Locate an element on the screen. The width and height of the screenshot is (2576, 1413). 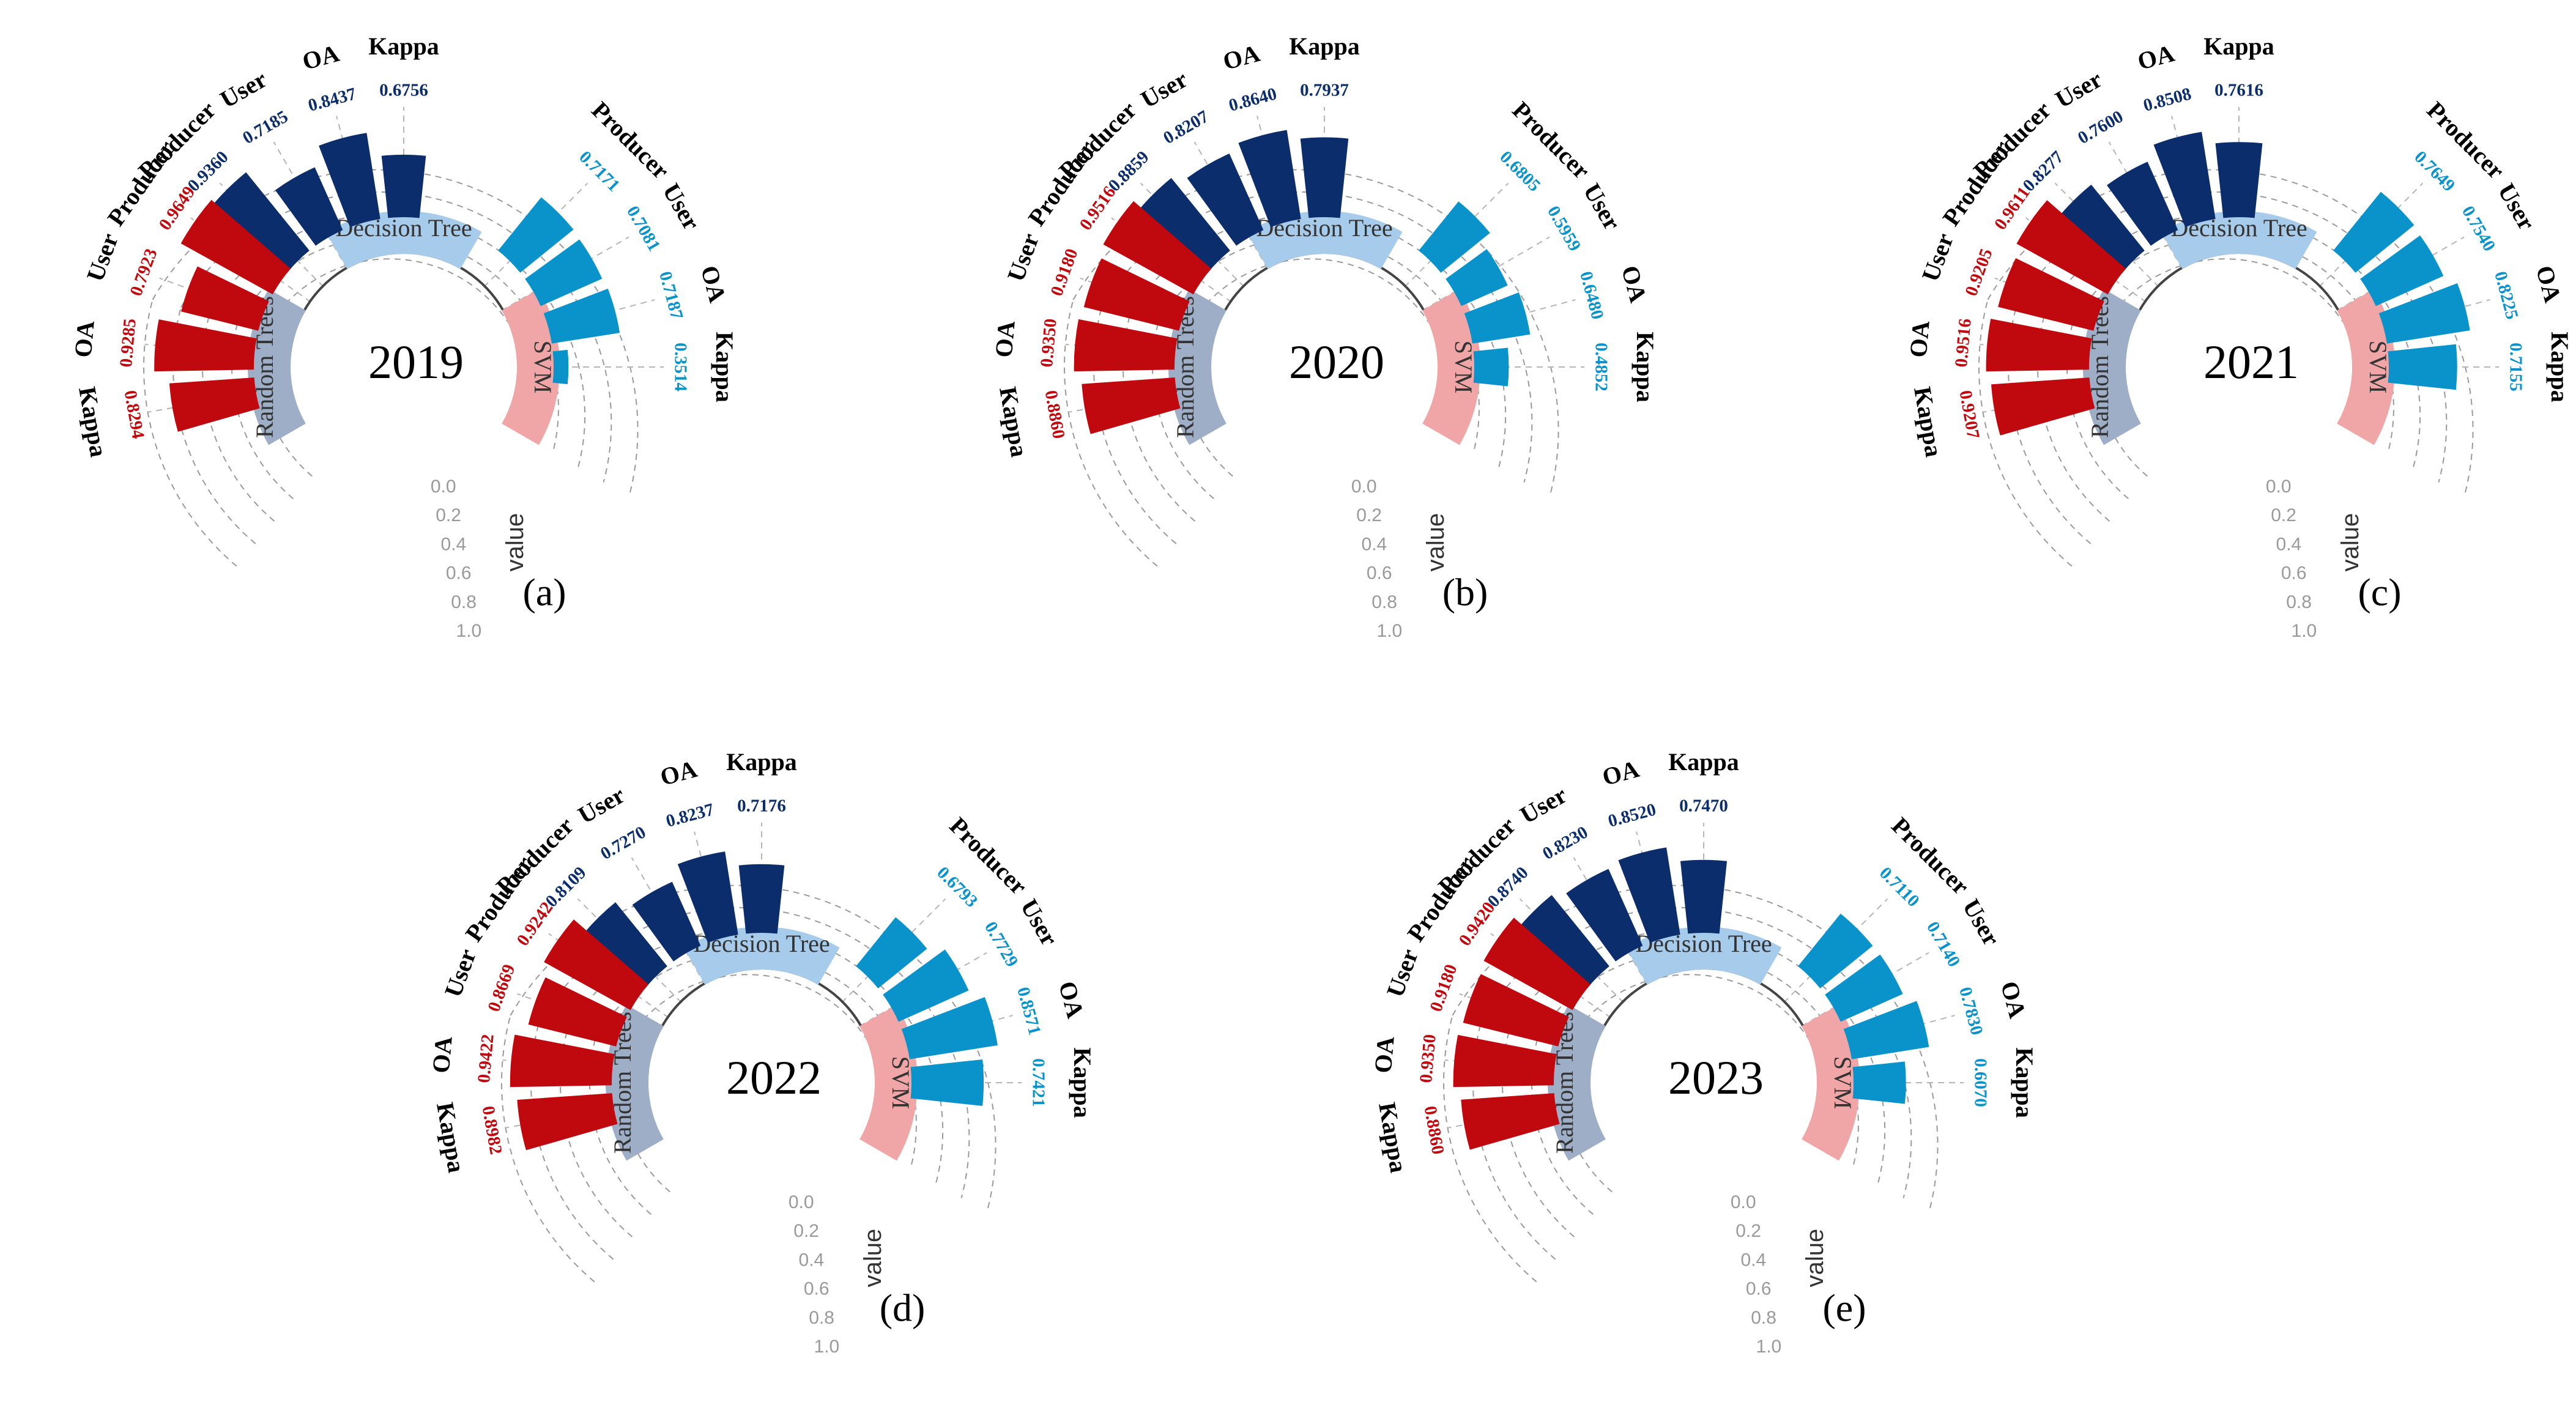
bar-decision-tree-oa is located at coordinates (707, 897).